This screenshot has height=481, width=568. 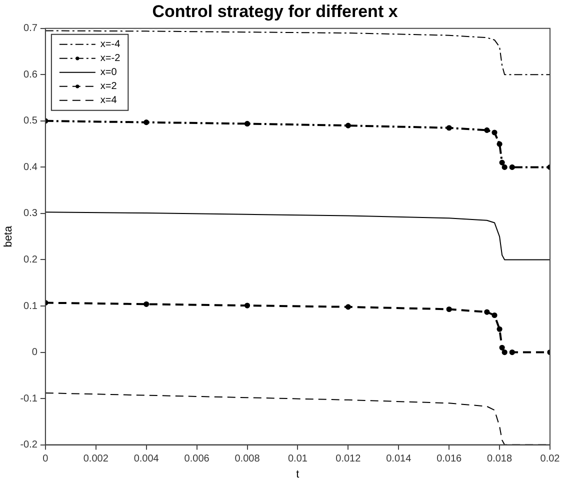 What do you see at coordinates (499, 459) in the screenshot?
I see `x-tick-label: 0.018` at bounding box center [499, 459].